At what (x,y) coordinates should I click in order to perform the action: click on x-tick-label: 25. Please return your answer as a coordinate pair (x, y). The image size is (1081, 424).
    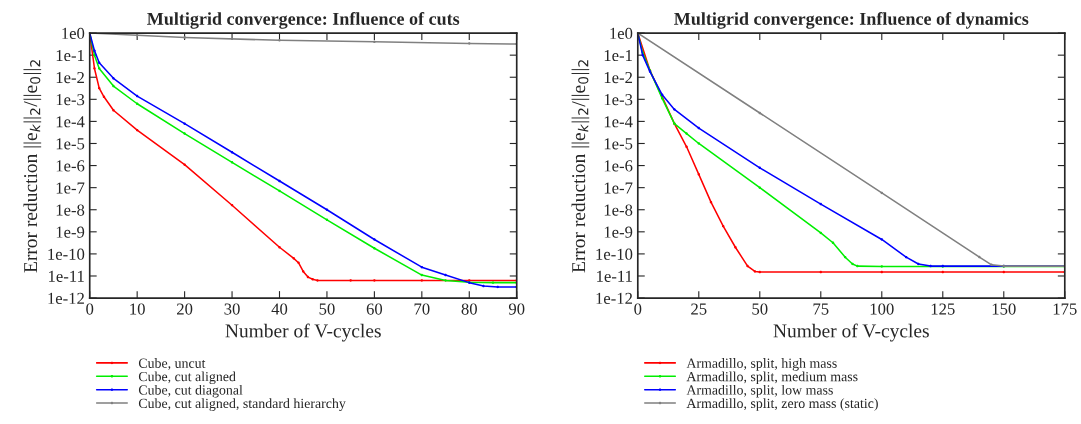
    Looking at the image, I should click on (699, 309).